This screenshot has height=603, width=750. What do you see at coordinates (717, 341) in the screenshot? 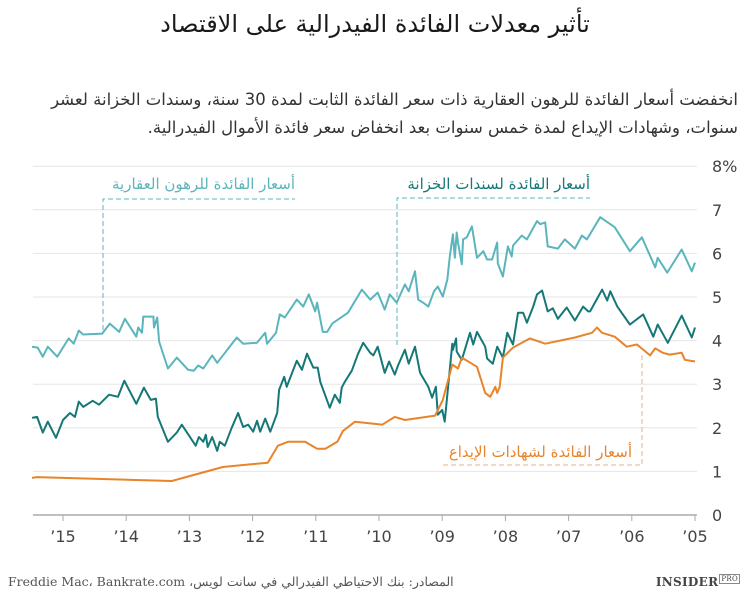
I see `y-tick-label: 4` at bounding box center [717, 341].